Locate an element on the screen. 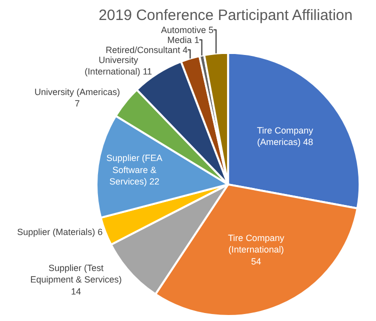 The height and width of the screenshot is (321, 376). slice-label: Media 1 is located at coordinates (183, 39).